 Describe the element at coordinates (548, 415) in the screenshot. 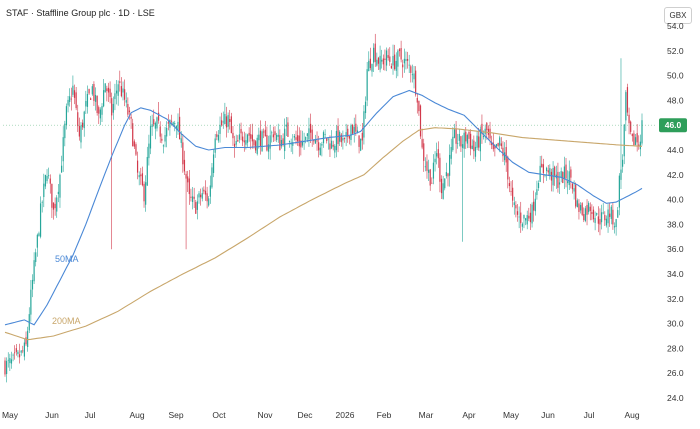

I see `x-tick-label: Jun` at that location.